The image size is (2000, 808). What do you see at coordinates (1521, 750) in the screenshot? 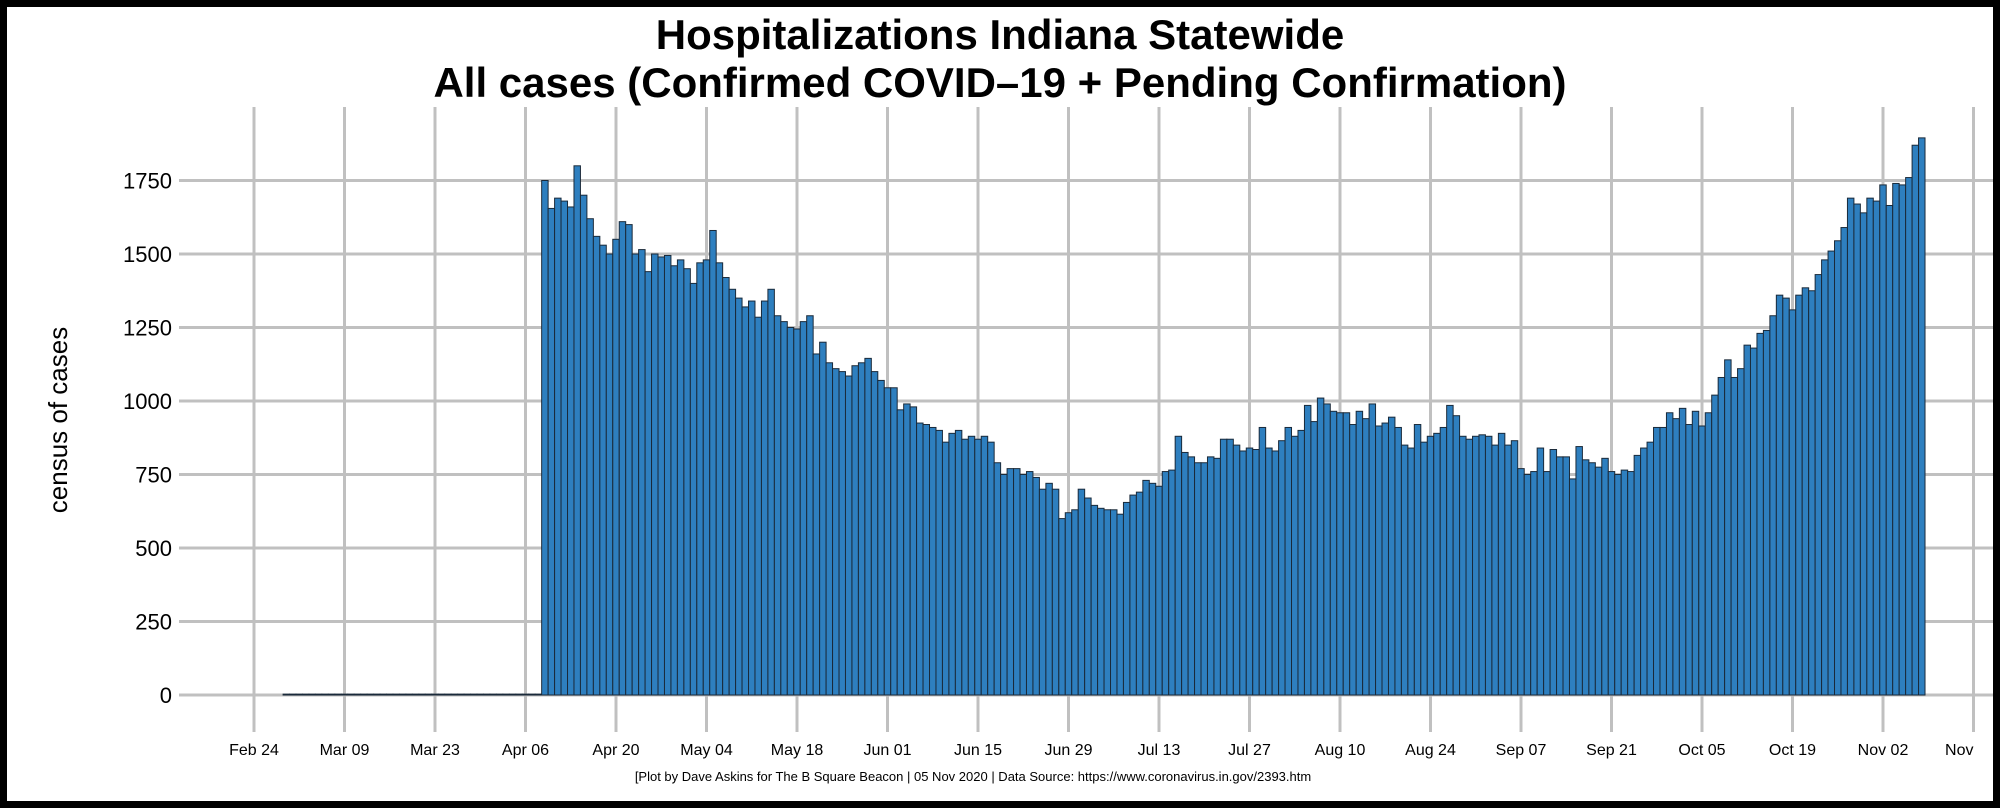
I see `x-tick-label: Sep 07` at bounding box center [1521, 750].